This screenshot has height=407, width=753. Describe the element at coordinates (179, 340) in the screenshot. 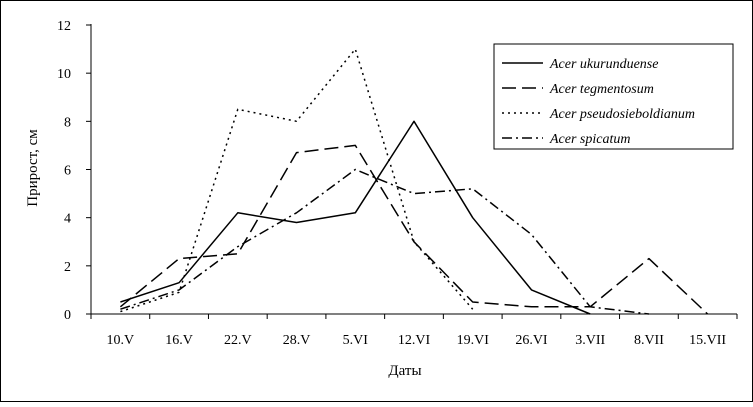

I see `x-tick-label: 16.V` at that location.